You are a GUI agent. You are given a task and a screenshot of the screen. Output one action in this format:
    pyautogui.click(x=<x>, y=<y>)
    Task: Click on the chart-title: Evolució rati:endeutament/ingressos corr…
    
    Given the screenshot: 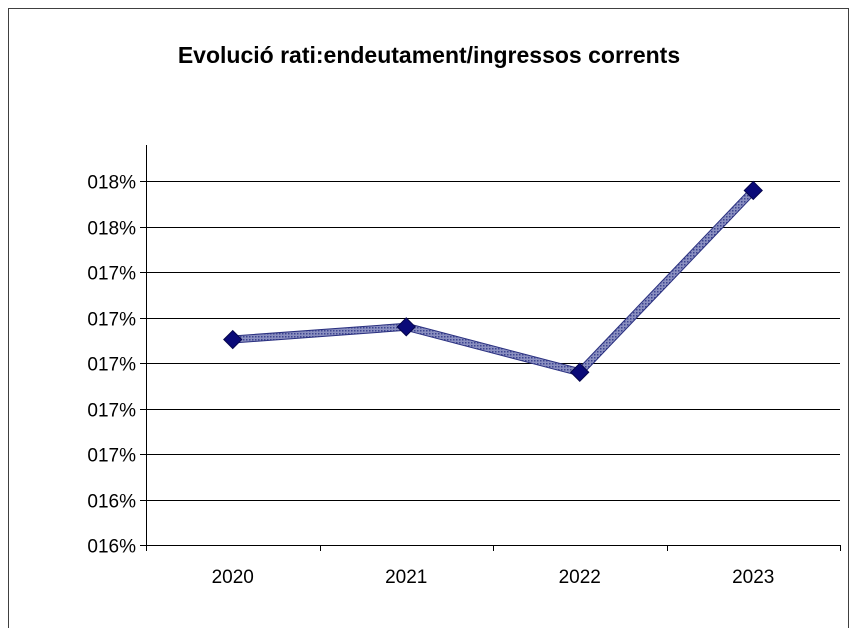 What is the action you would take?
    pyautogui.click(x=429, y=55)
    